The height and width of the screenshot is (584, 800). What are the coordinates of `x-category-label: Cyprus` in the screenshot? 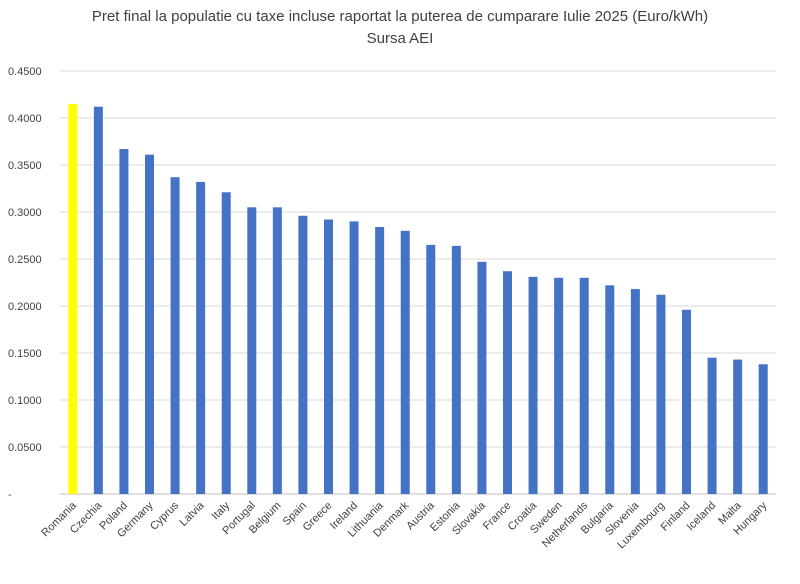 It's located at (164, 515).